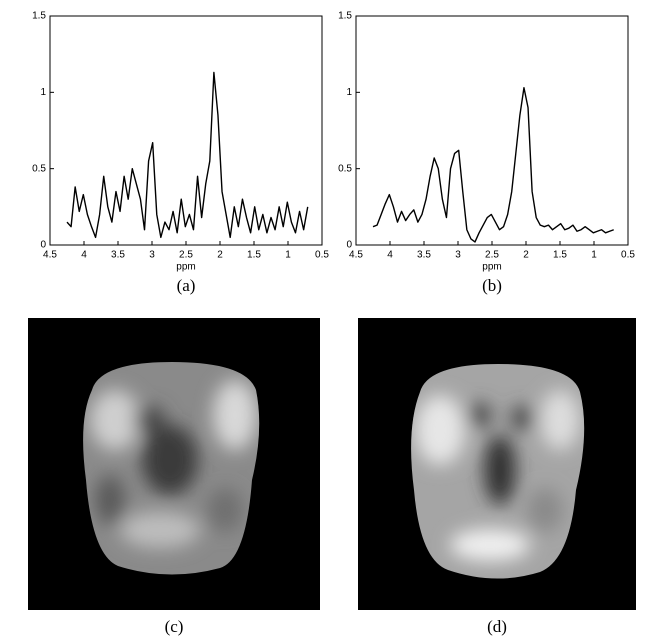 Image resolution: width=656 pixels, height=641 pixels. Describe the element at coordinates (174, 626) in the screenshot. I see `caption: (c)` at that location.